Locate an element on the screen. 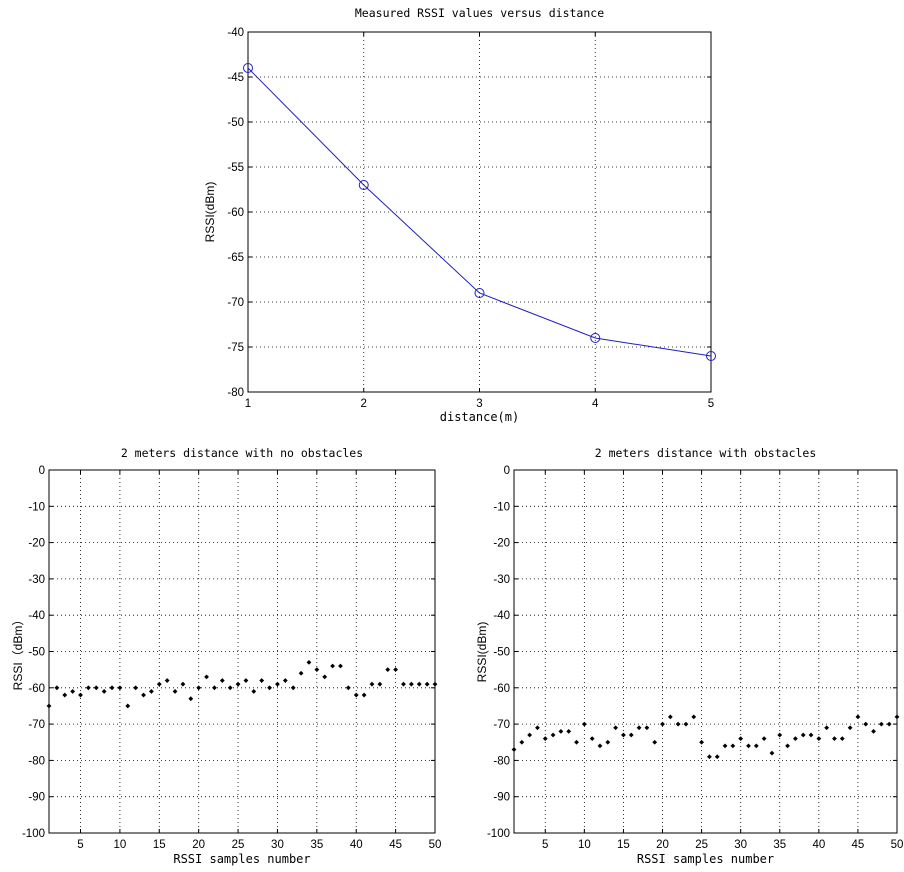  y-axis-label: RSSI（dBm） is located at coordinates (18, 652).